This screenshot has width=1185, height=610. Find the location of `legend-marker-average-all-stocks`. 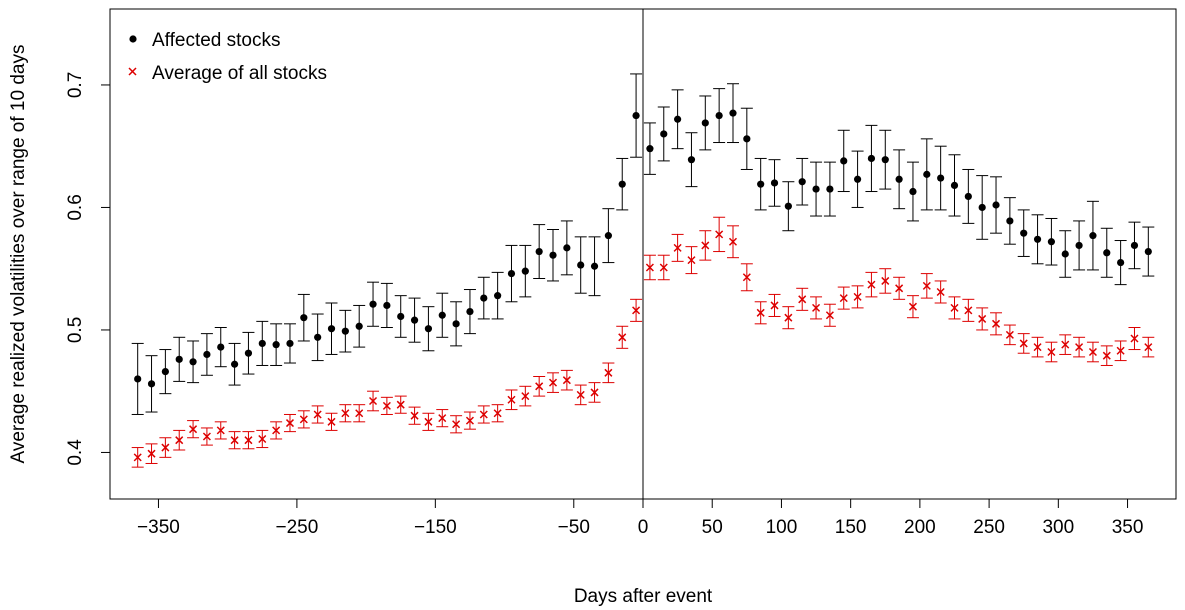

legend-marker-average-all-stocks is located at coordinates (132, 71).